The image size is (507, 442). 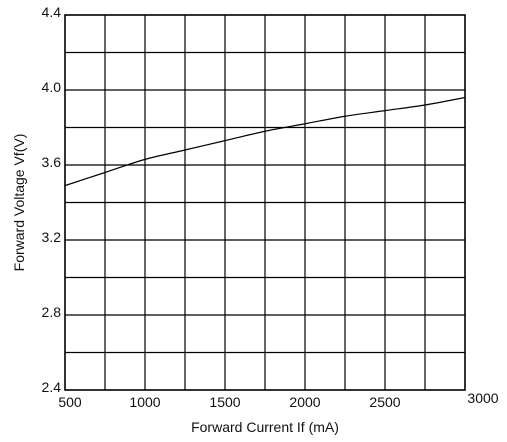 What do you see at coordinates (304, 402) in the screenshot?
I see `x-tick-label: 2000` at bounding box center [304, 402].